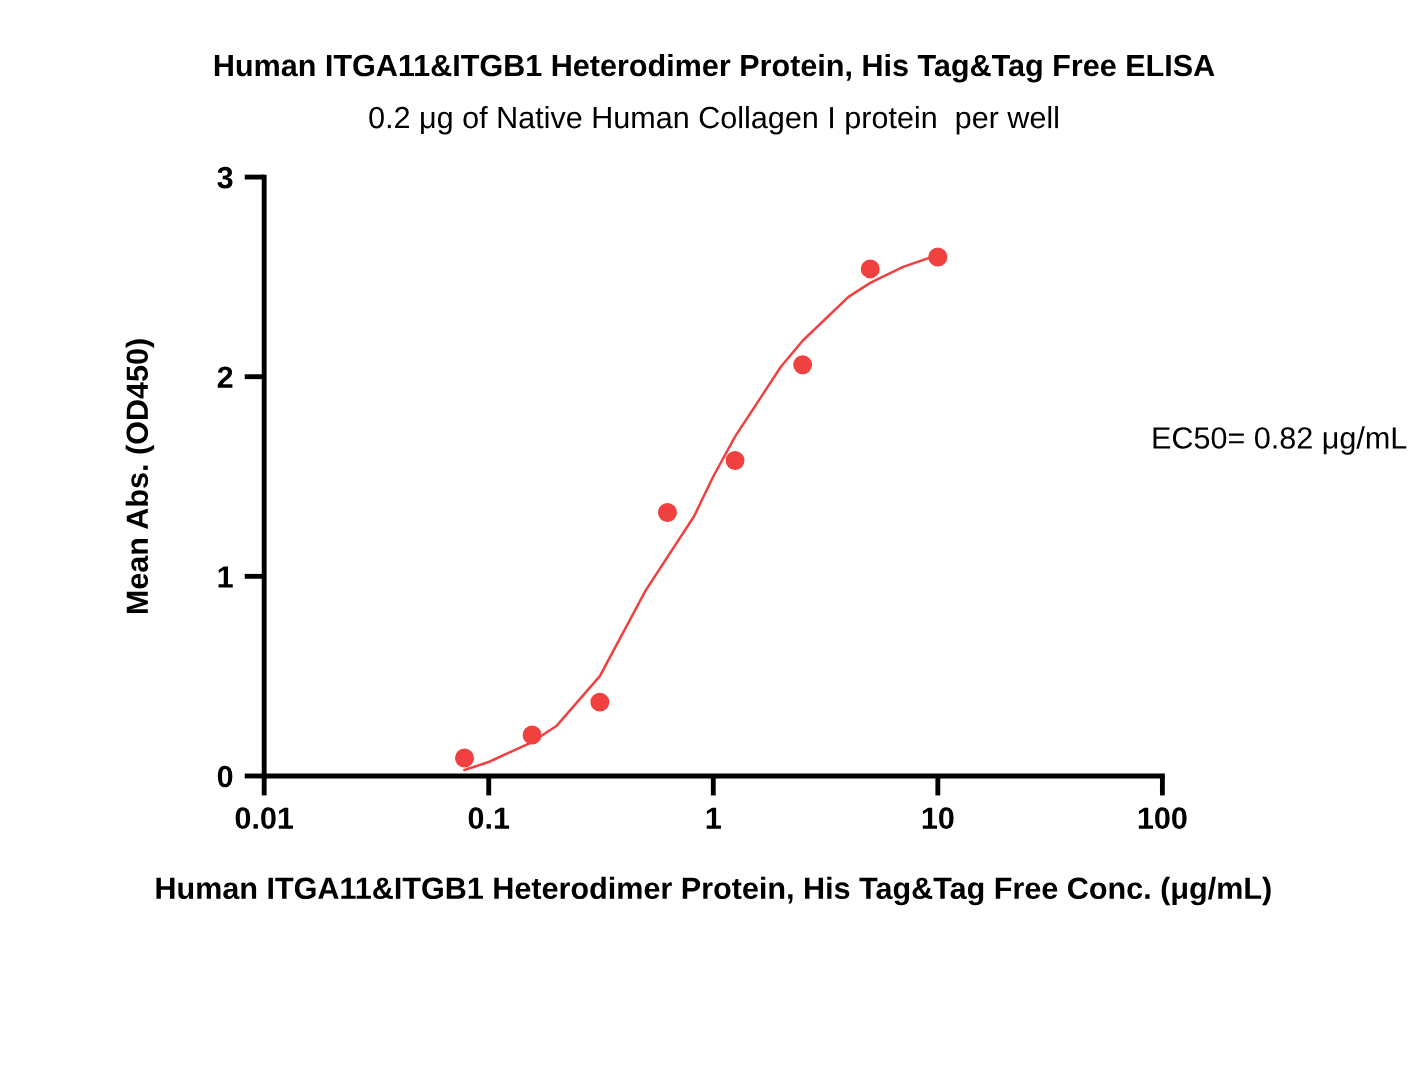  I want to click on annotation: EC50= 0.82 μg/mL, so click(1280, 440).